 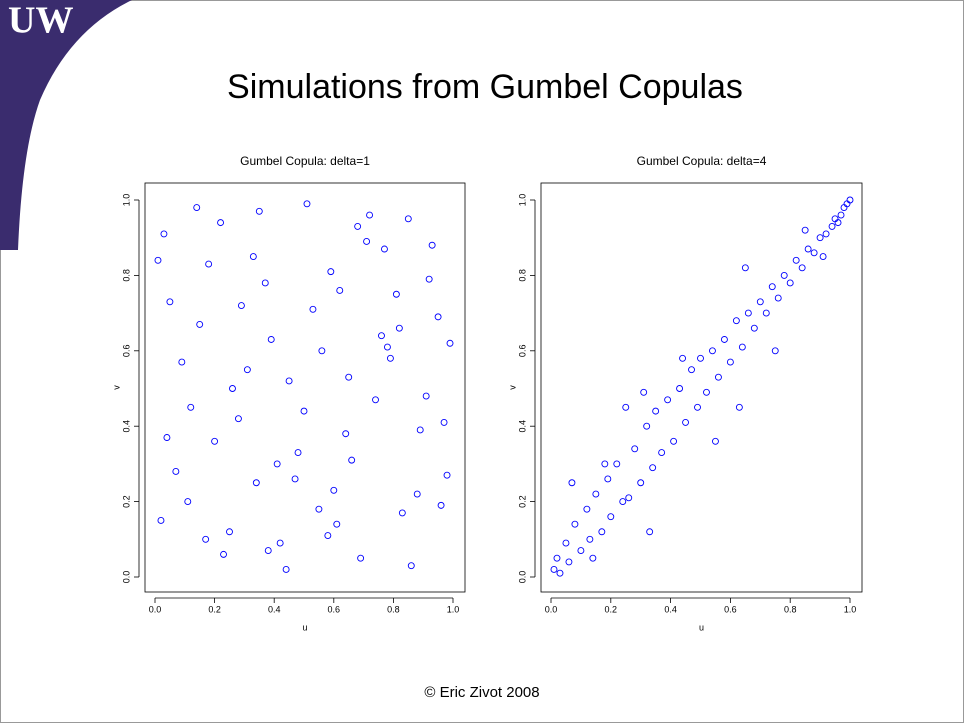 What do you see at coordinates (126, 501) in the screenshot?
I see `y-tick-label: 0.2` at bounding box center [126, 501].